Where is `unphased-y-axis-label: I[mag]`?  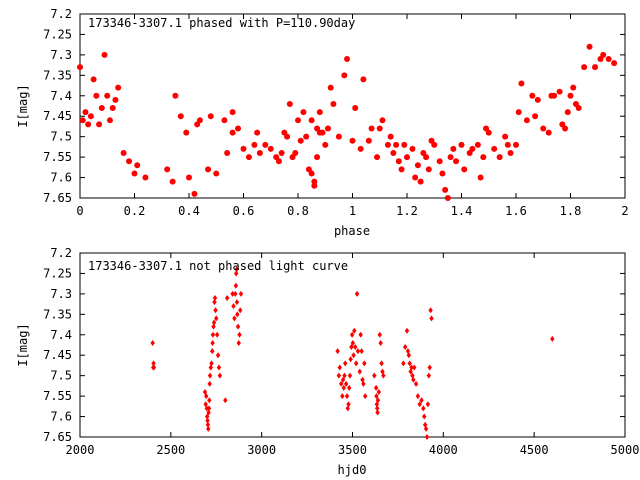 unphased-y-axis-label: I[mag] is located at coordinates (23, 344).